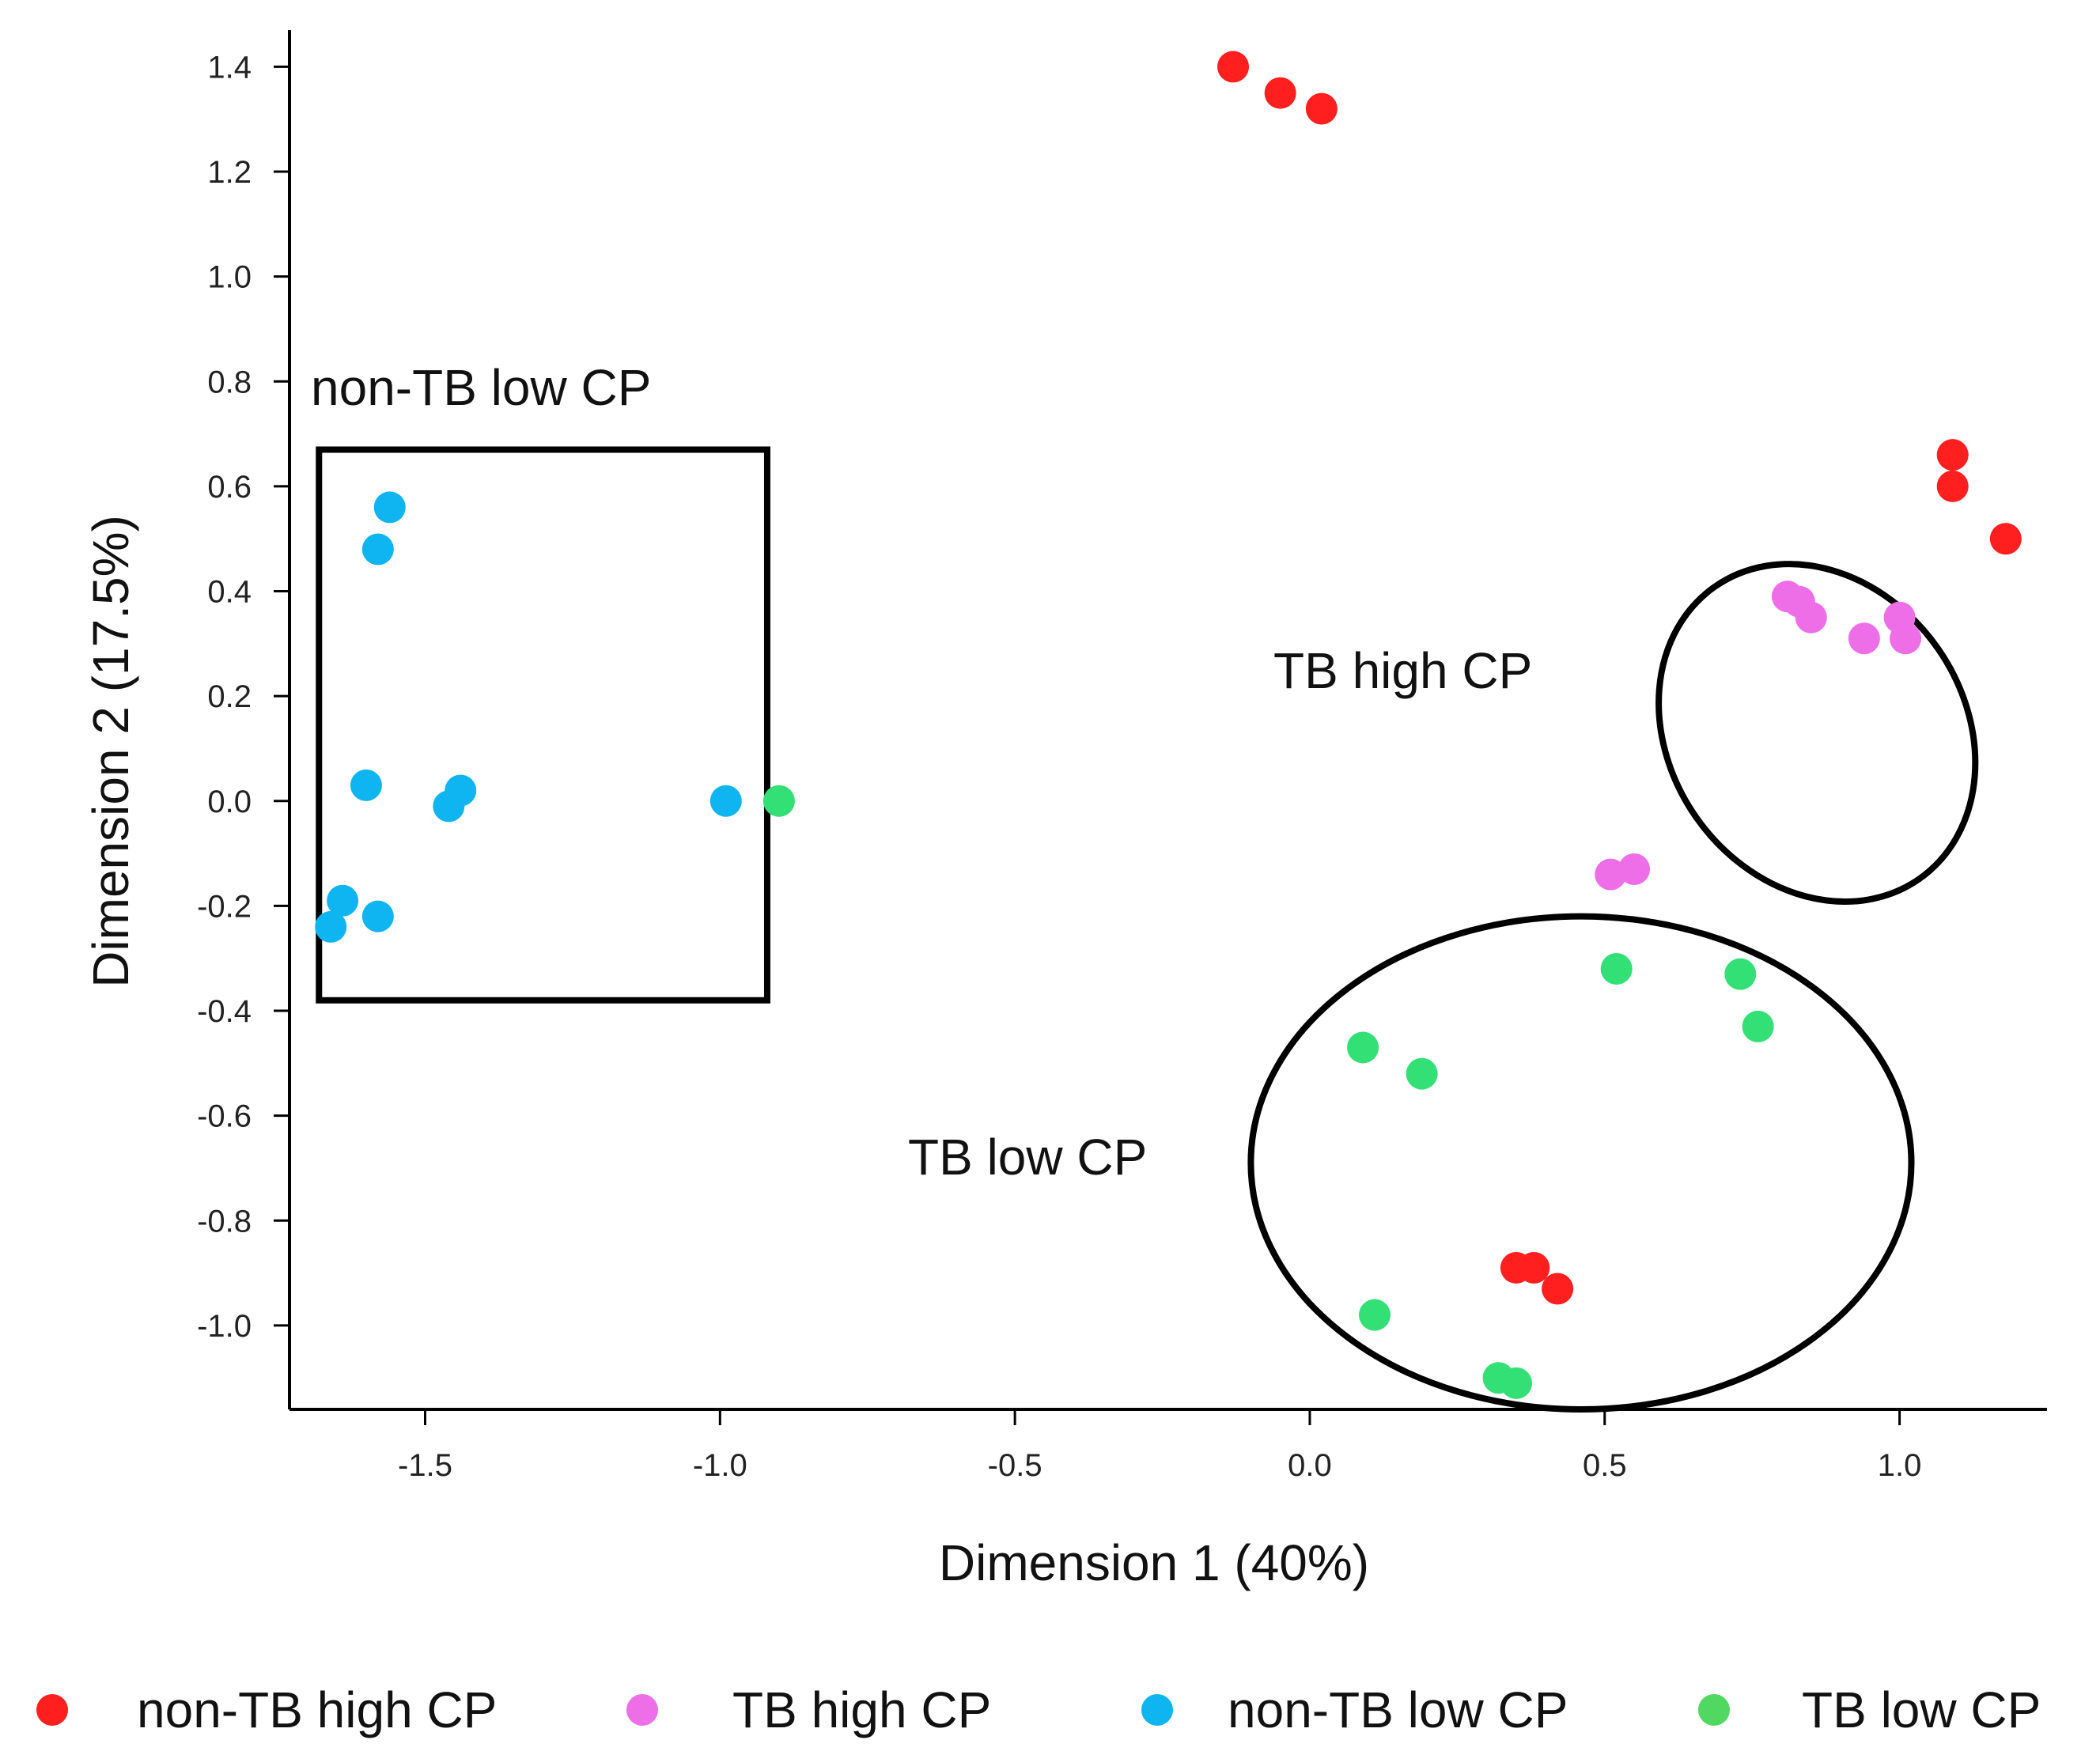 The width and height of the screenshot is (2100, 1755). I want to click on annotation-label: TB high CP, so click(1402, 670).